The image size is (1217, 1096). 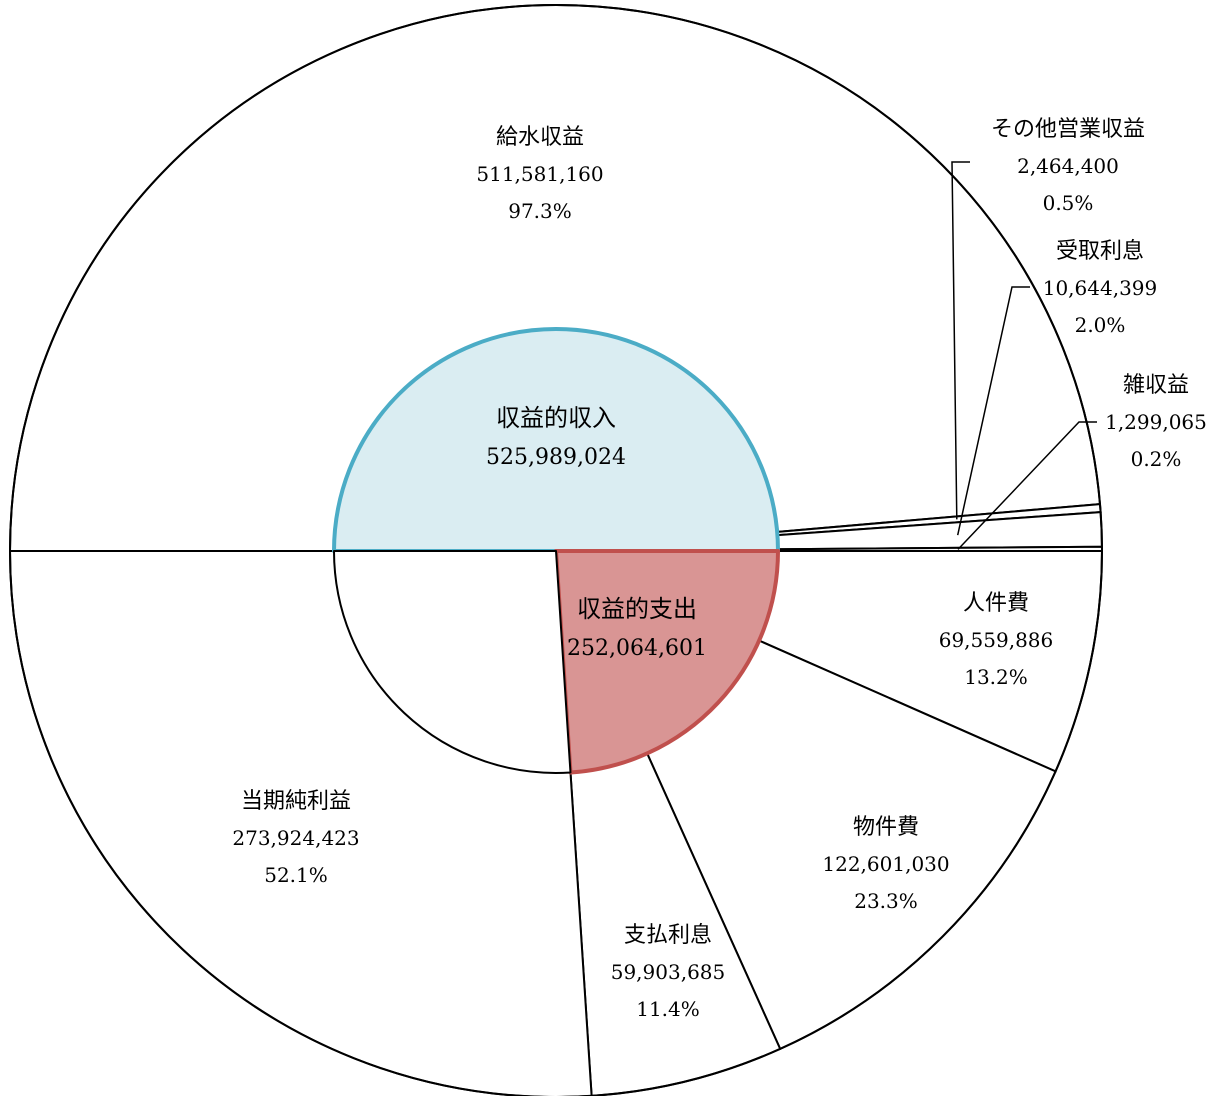 I want to click on outer-label-6-line-0: 支払利息, so click(x=668, y=935).